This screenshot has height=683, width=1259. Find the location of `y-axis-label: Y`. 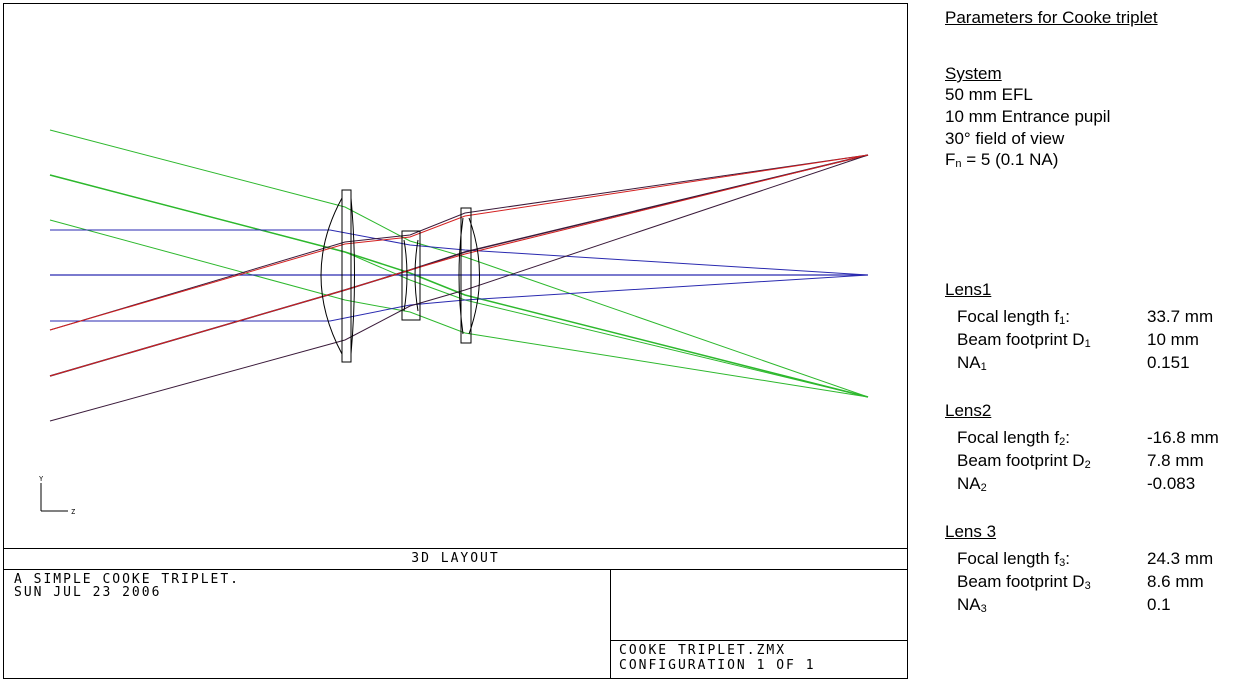

y-axis-label: Y is located at coordinates (41, 479).